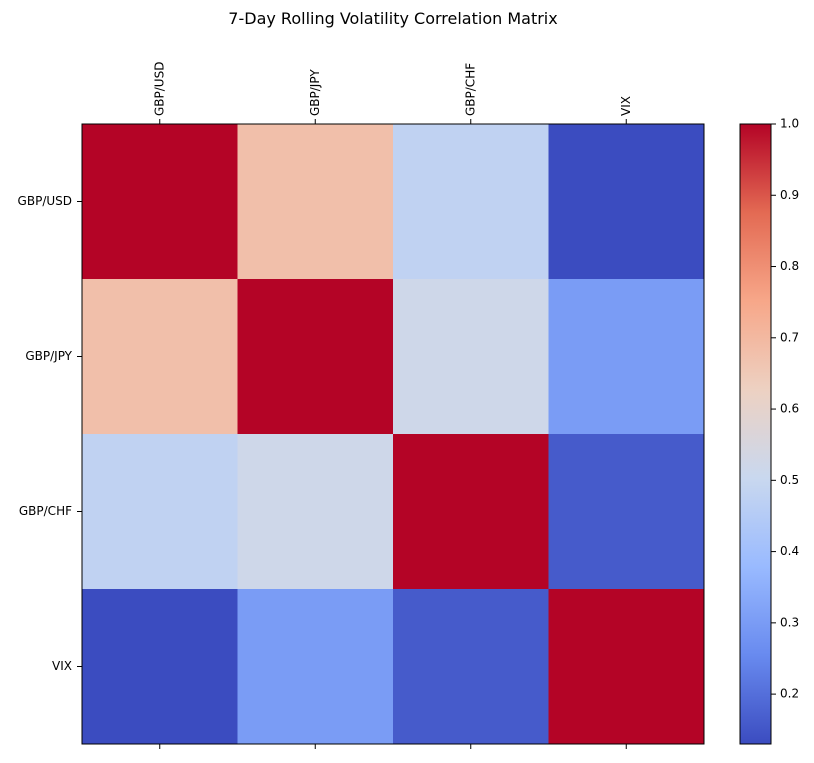 This screenshot has width=814, height=763. What do you see at coordinates (789, 694) in the screenshot?
I see `colorbar-tick-label: 0.2` at bounding box center [789, 694].